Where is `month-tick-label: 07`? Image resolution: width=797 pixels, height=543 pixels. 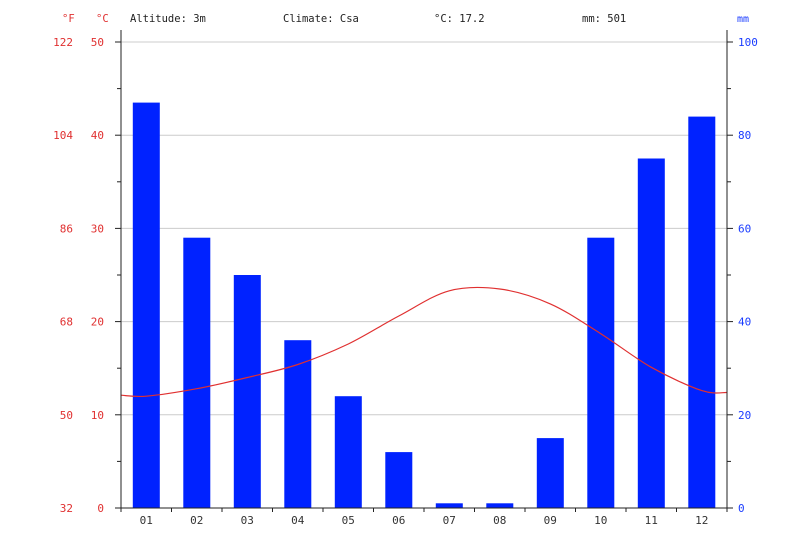
month-tick-label: 07 is located at coordinates (449, 520).